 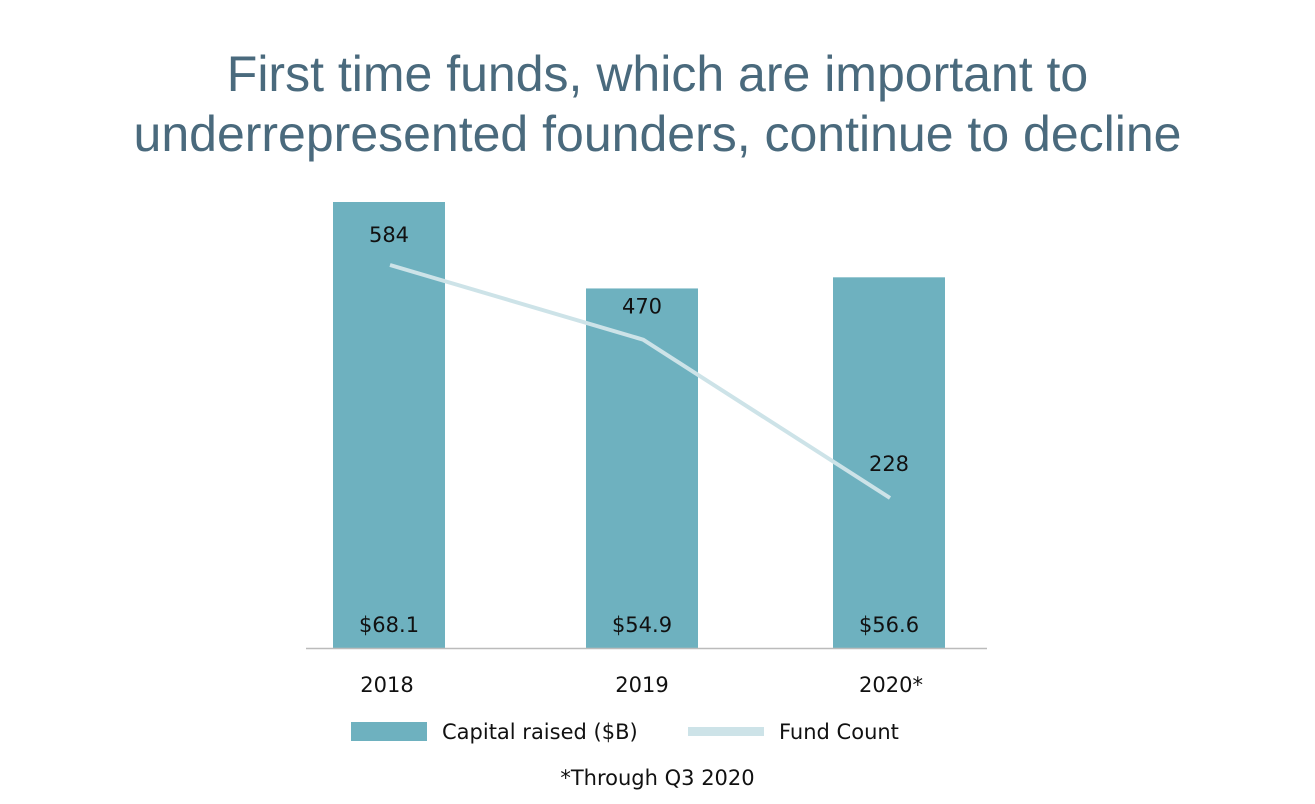 I want to click on line-value-label: 470, so click(x=642, y=307).